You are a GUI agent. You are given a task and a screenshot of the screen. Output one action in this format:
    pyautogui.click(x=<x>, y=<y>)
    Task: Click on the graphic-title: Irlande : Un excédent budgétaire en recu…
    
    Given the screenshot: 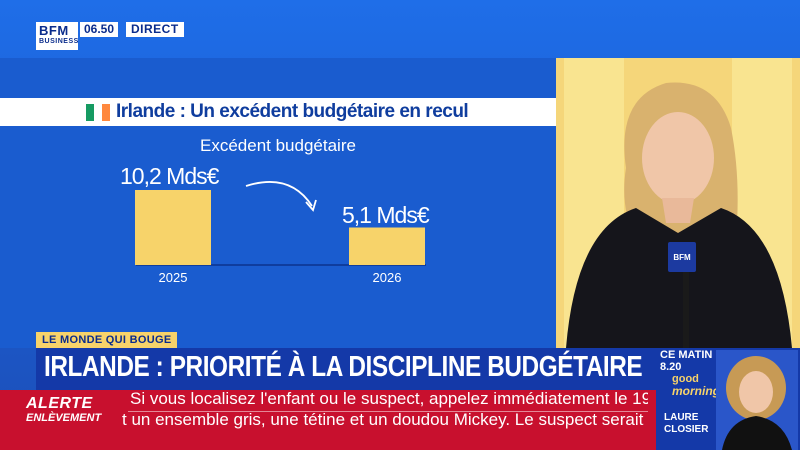 What is the action you would take?
    pyautogui.click(x=292, y=111)
    